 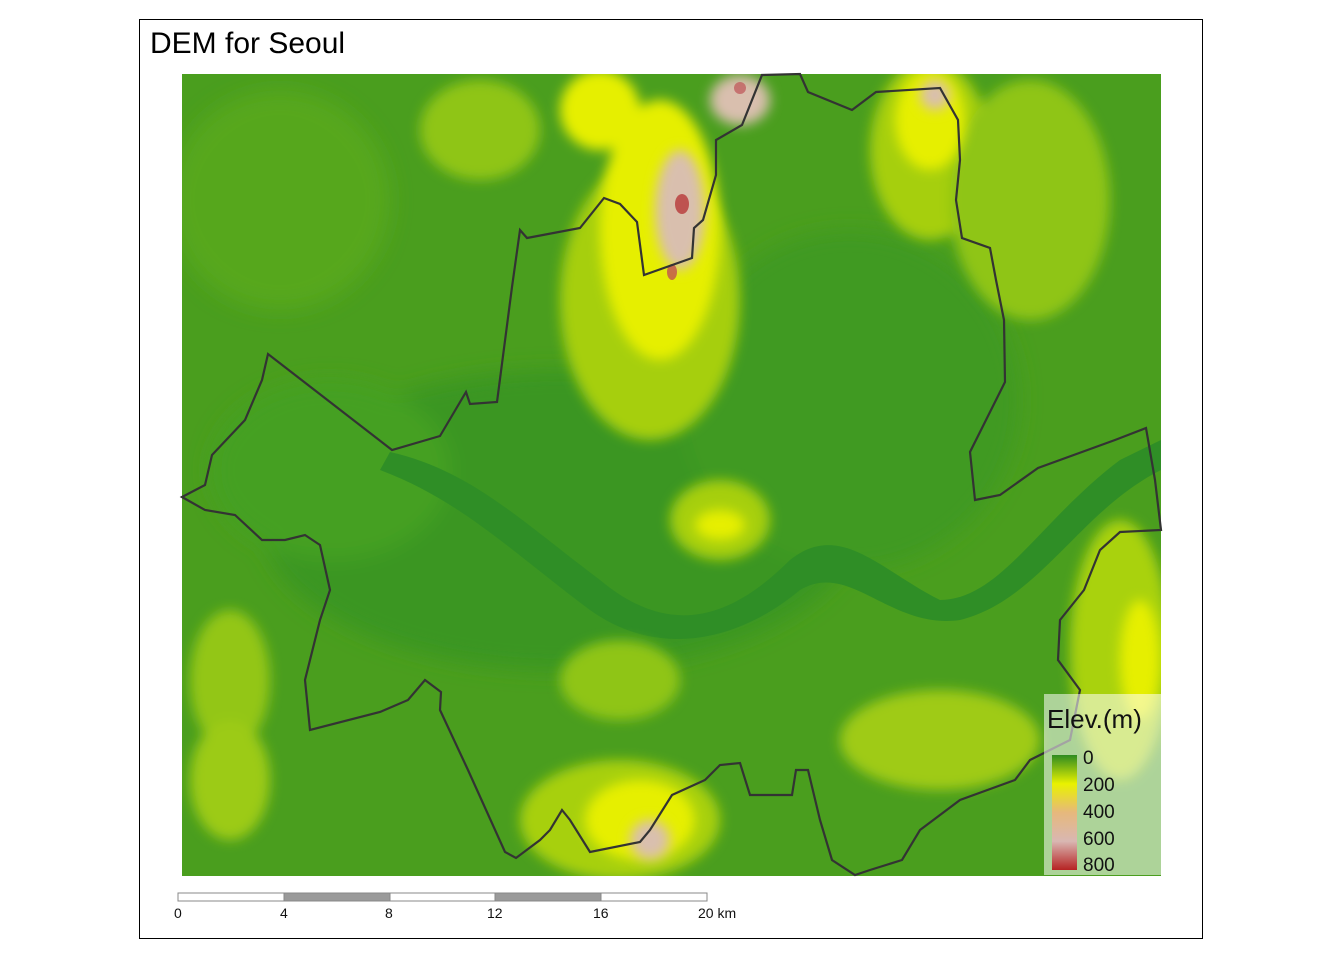 I want to click on legend-color-ramp, so click(x=1064, y=812).